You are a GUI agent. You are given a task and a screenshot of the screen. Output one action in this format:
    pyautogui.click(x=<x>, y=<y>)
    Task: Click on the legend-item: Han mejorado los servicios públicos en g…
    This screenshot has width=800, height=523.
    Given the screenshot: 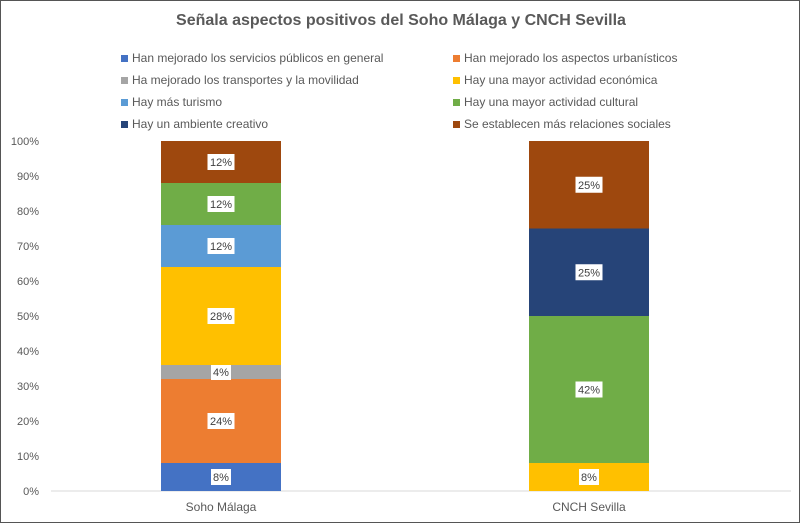 What is the action you would take?
    pyautogui.click(x=252, y=58)
    